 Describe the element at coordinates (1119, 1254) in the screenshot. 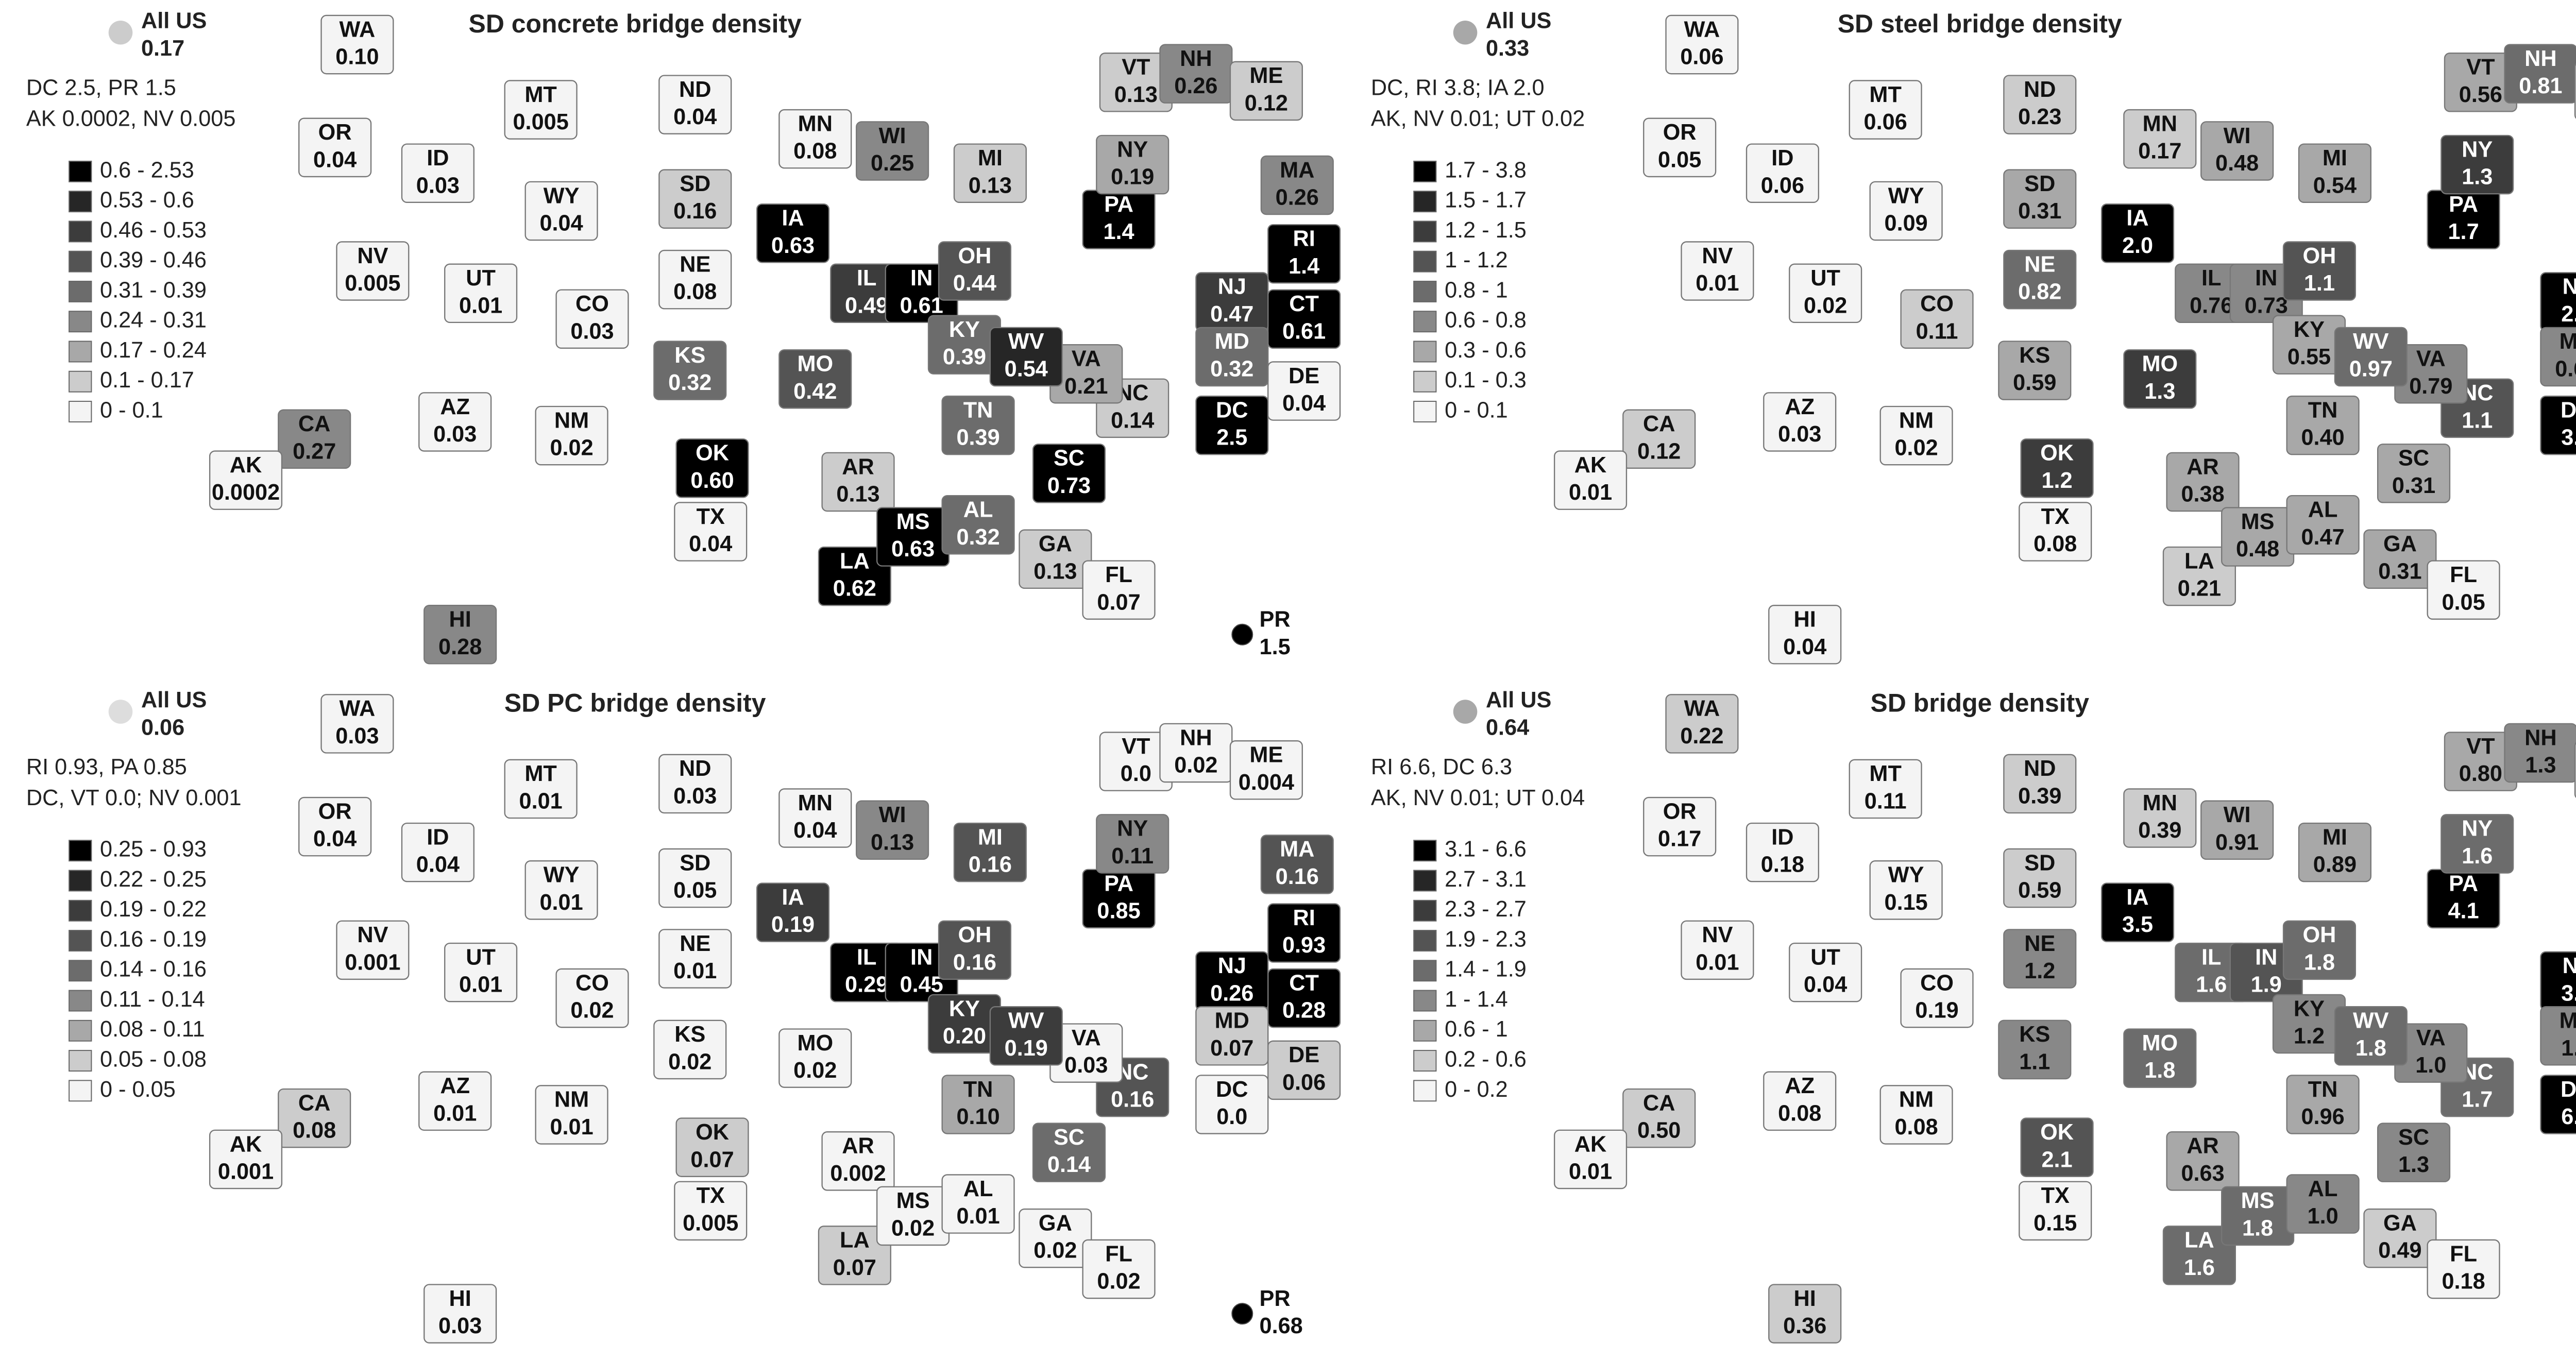

I see `state-label: FL` at that location.